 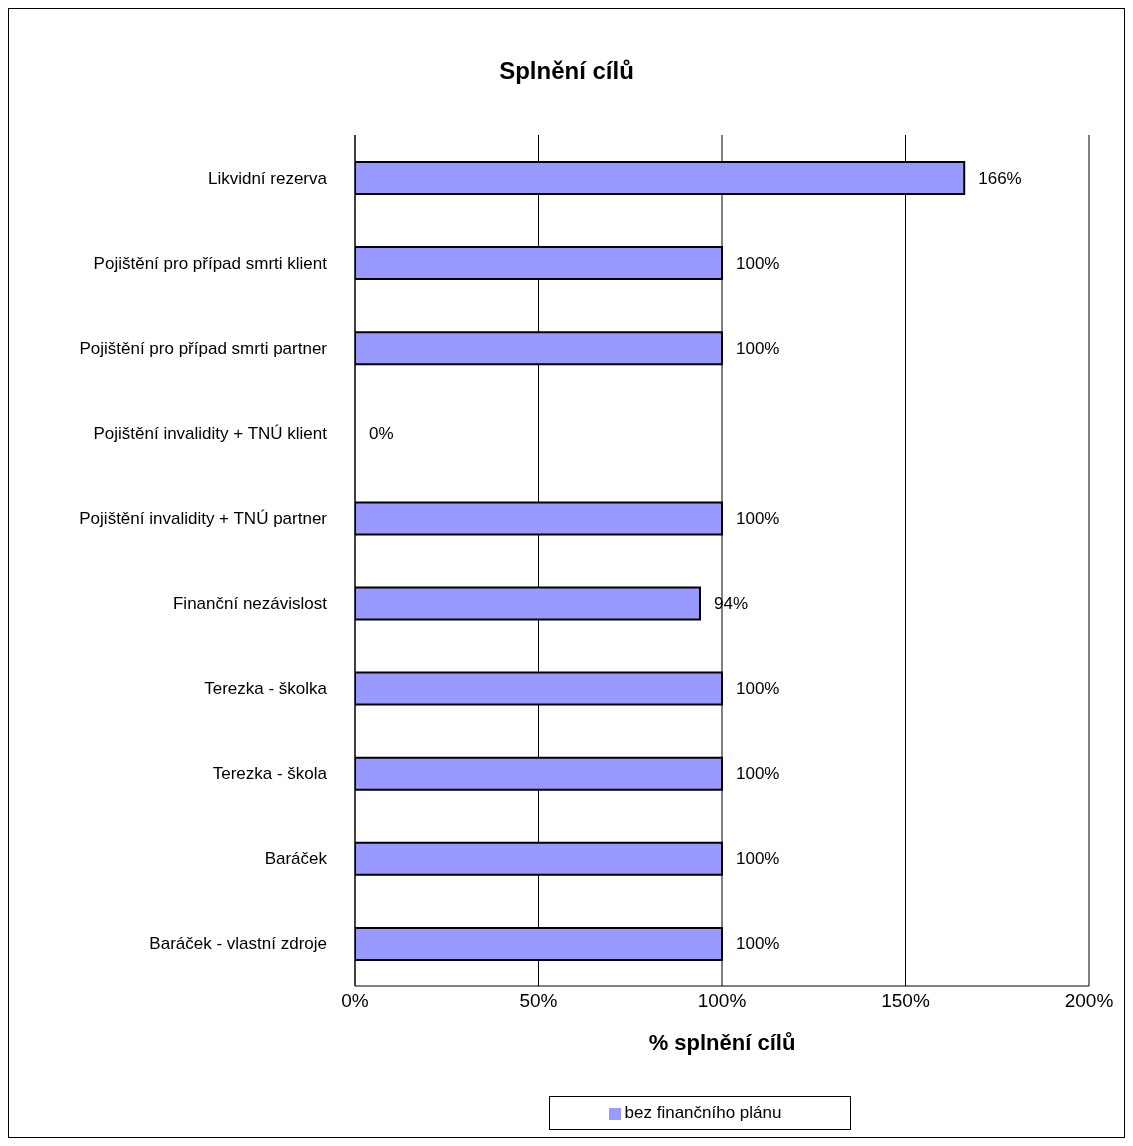 What do you see at coordinates (266, 689) in the screenshot?
I see `y-tick-label: Terezka - školka` at bounding box center [266, 689].